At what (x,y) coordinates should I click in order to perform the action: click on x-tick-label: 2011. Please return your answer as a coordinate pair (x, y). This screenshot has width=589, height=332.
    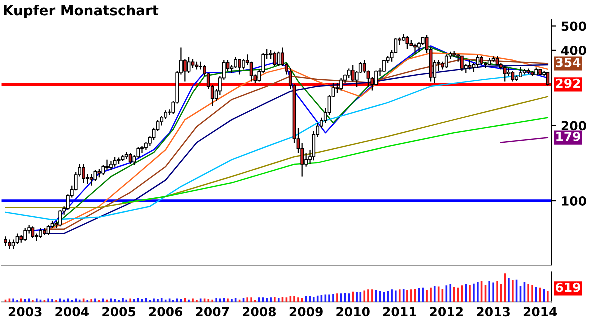
    Looking at the image, I should click on (399, 312).